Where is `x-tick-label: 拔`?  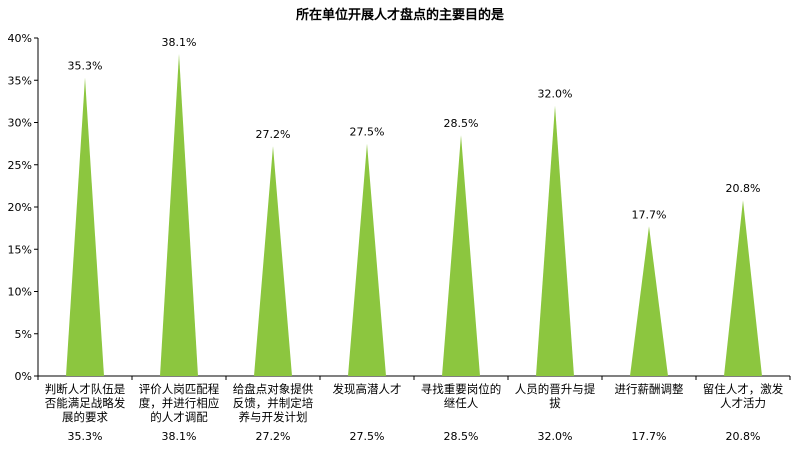
x-tick-label: 拔 is located at coordinates (555, 403).